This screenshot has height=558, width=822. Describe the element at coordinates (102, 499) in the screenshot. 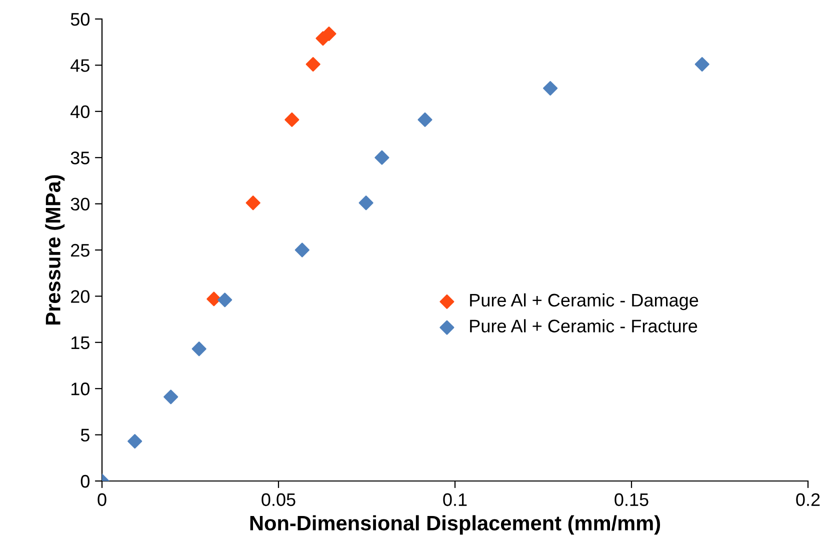

I see `x-tick-label: 0` at that location.